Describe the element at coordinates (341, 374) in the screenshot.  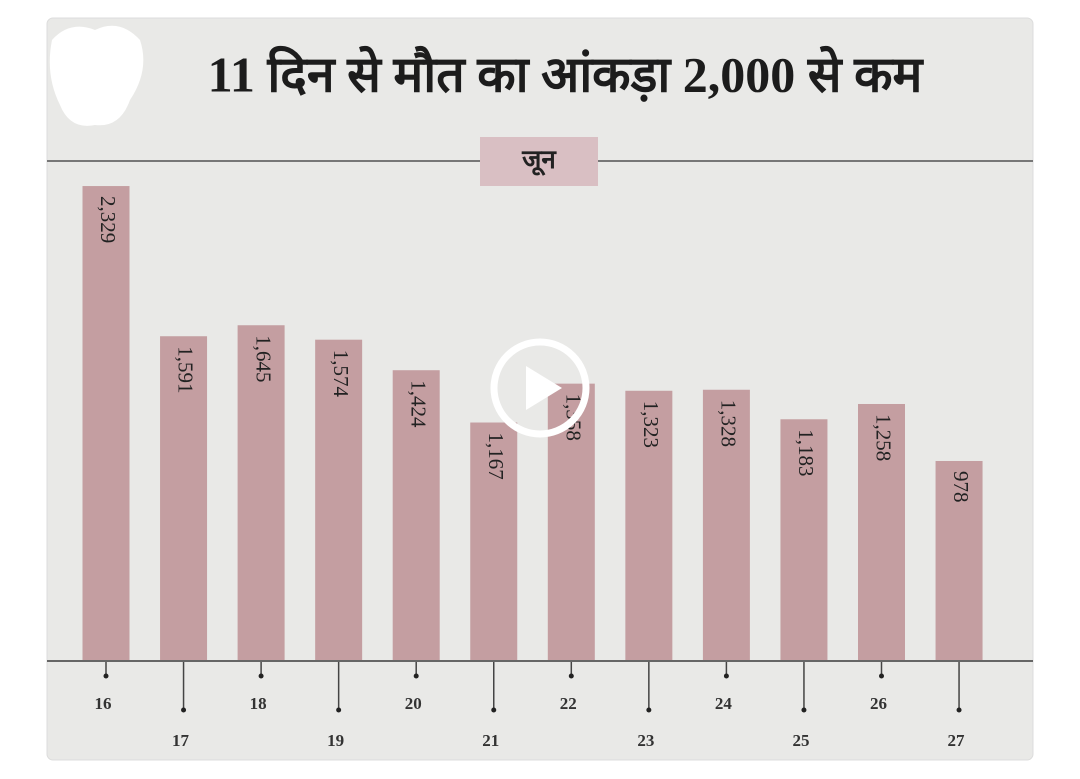
I see `value-label: 1,574` at that location.